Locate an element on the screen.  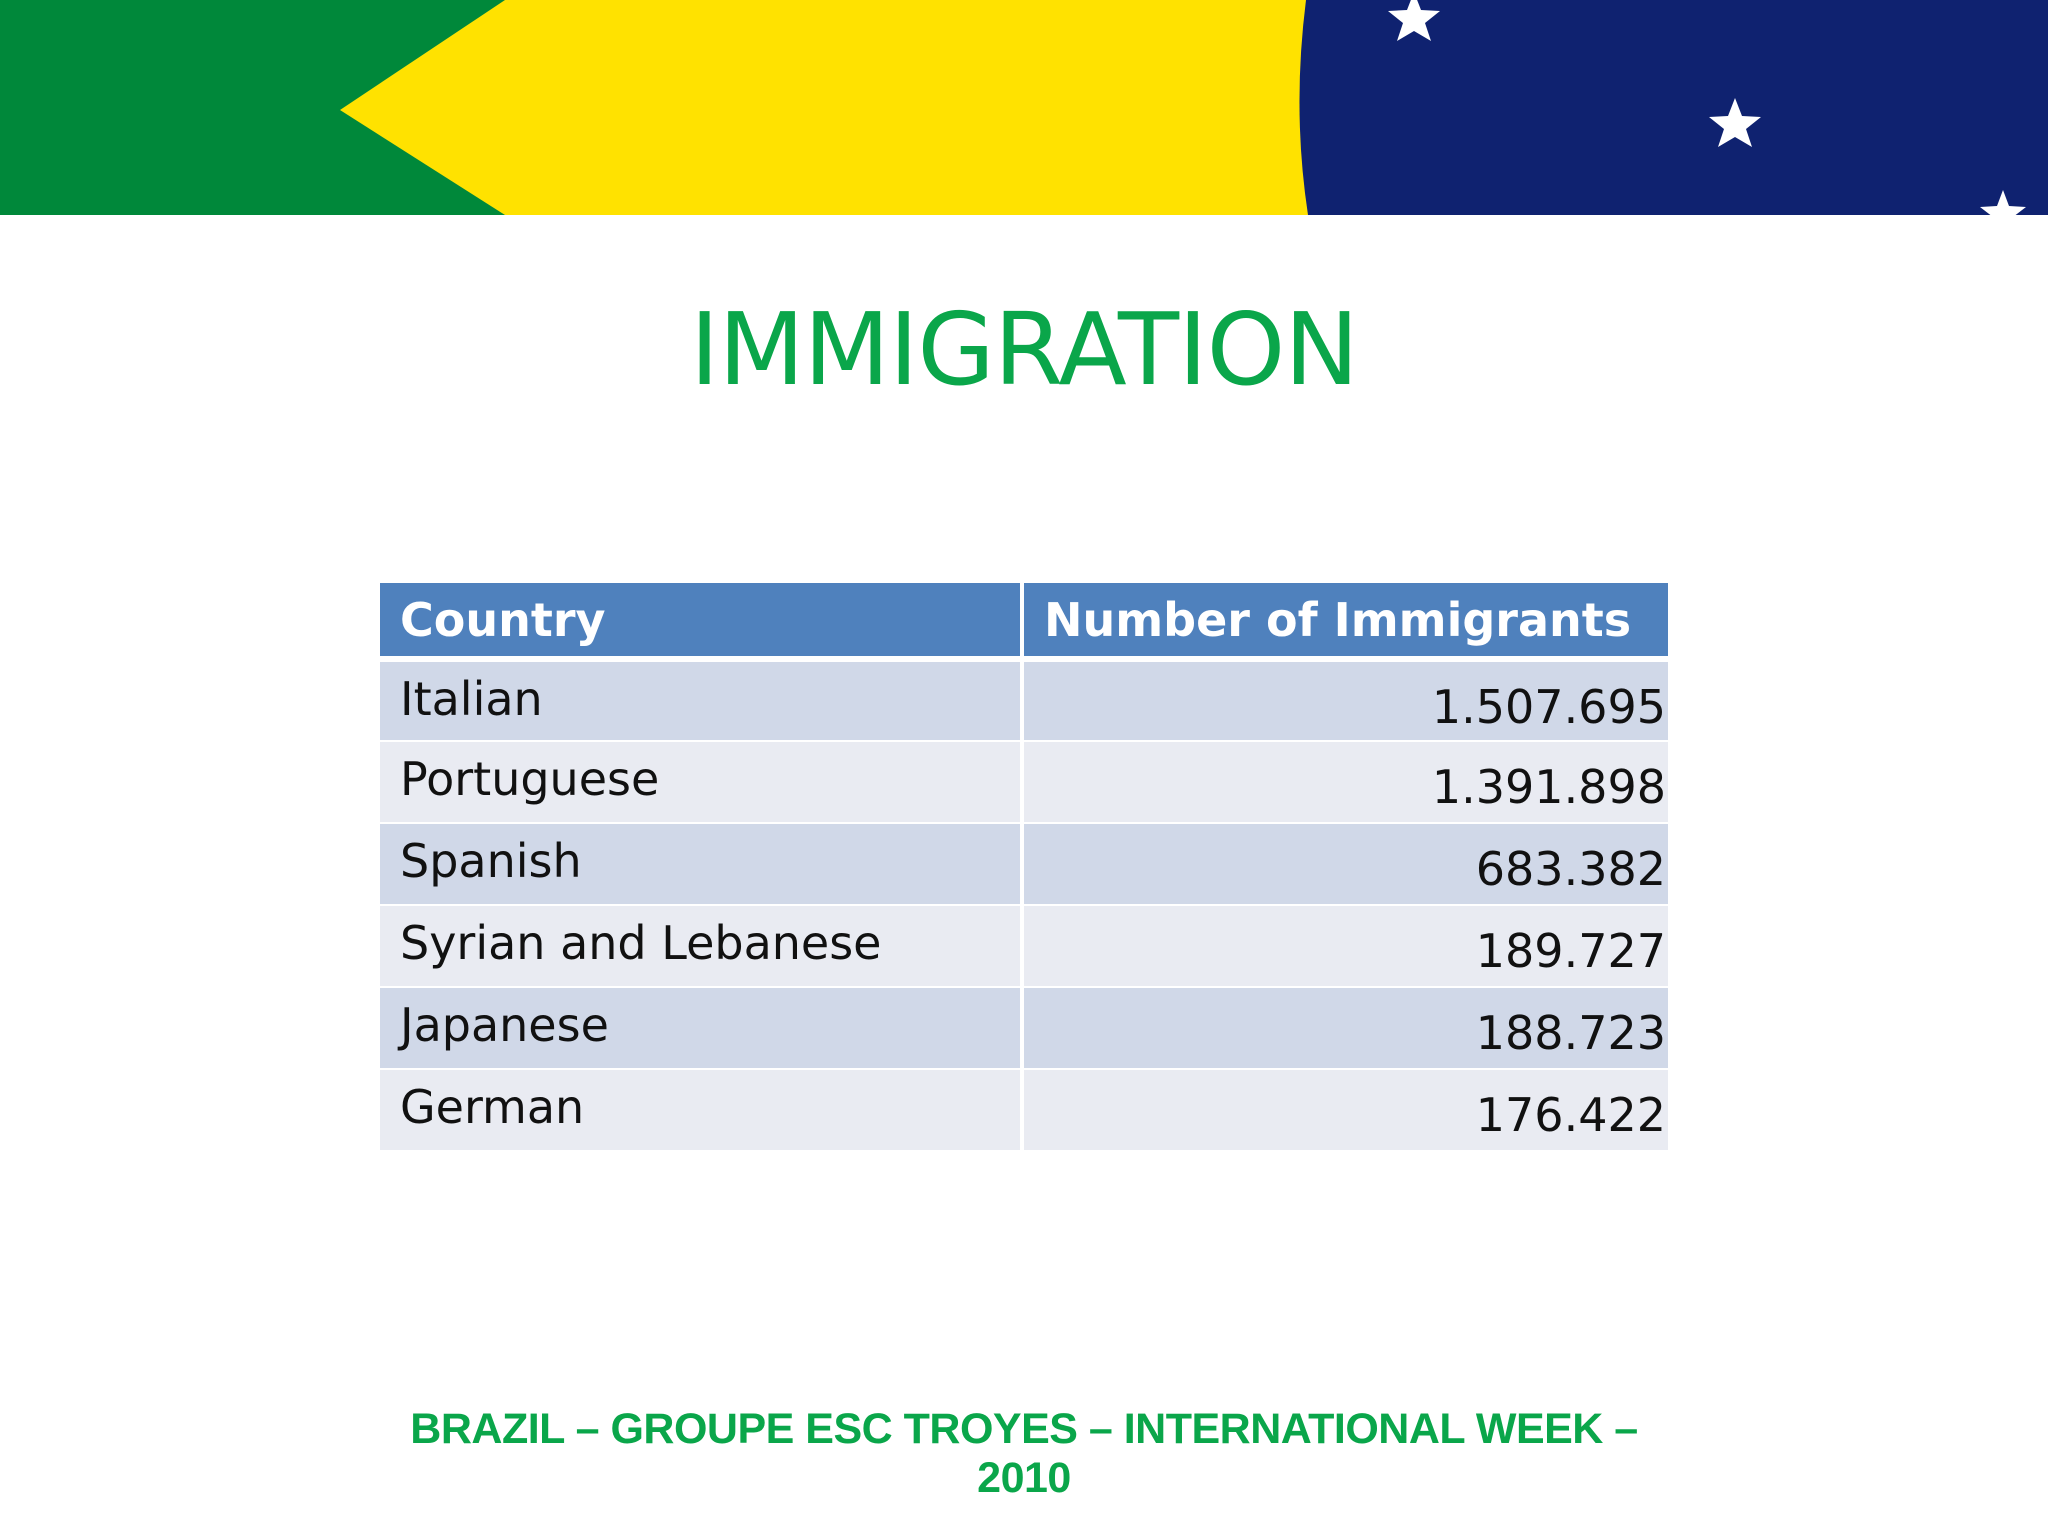
table-row: Japanese 188.723 is located at coordinates (1024, 1028).